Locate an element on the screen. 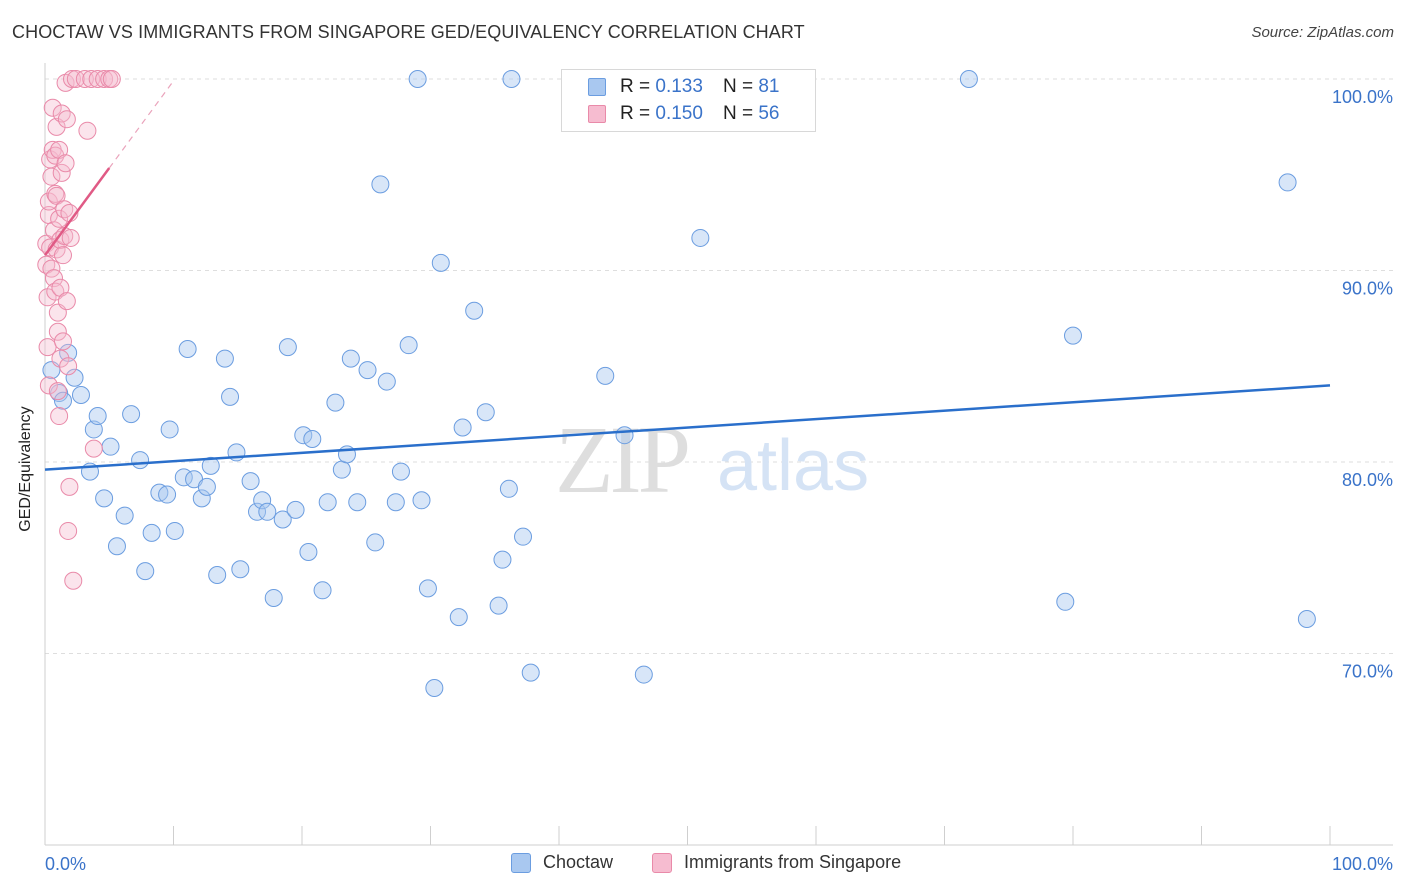 The width and height of the screenshot is (1406, 892). legend-n-value-singapore: 56 is located at coordinates (769, 113).